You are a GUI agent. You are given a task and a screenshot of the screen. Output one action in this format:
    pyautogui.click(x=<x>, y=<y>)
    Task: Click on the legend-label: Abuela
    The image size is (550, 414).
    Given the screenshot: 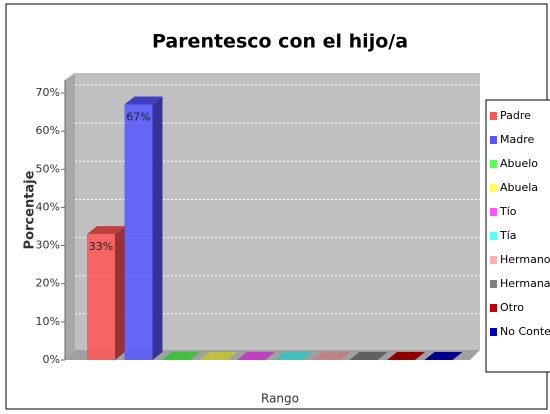 What is the action you would take?
    pyautogui.click(x=519, y=187)
    